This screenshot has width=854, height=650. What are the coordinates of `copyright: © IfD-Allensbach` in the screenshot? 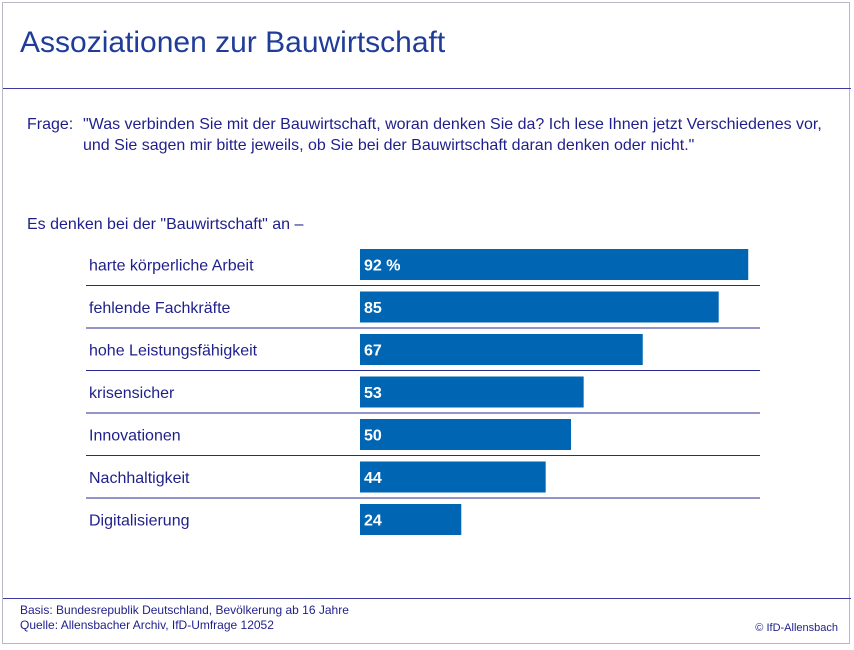 It's located at (796, 628).